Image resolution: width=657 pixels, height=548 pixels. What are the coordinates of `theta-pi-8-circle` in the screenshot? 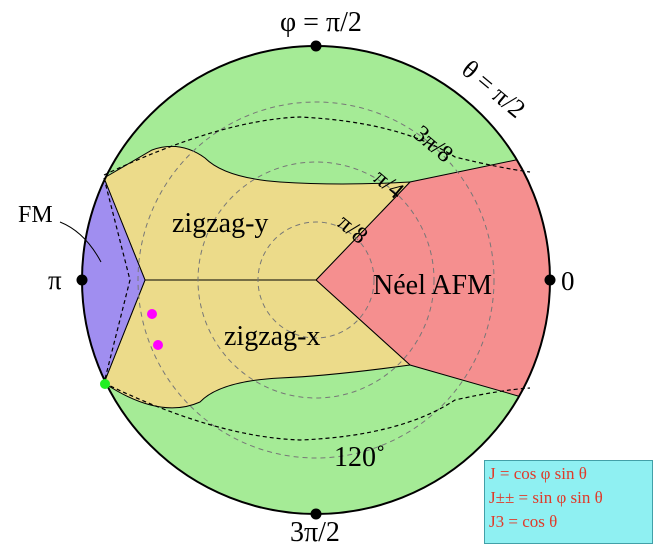 It's located at (316, 280).